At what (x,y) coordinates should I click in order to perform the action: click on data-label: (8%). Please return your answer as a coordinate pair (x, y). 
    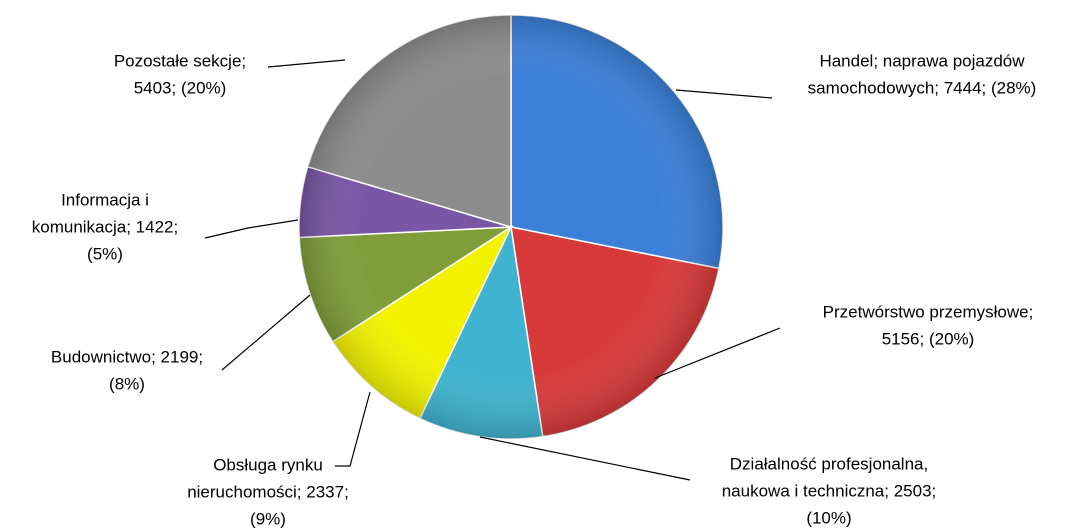
    Looking at the image, I should click on (127, 383).